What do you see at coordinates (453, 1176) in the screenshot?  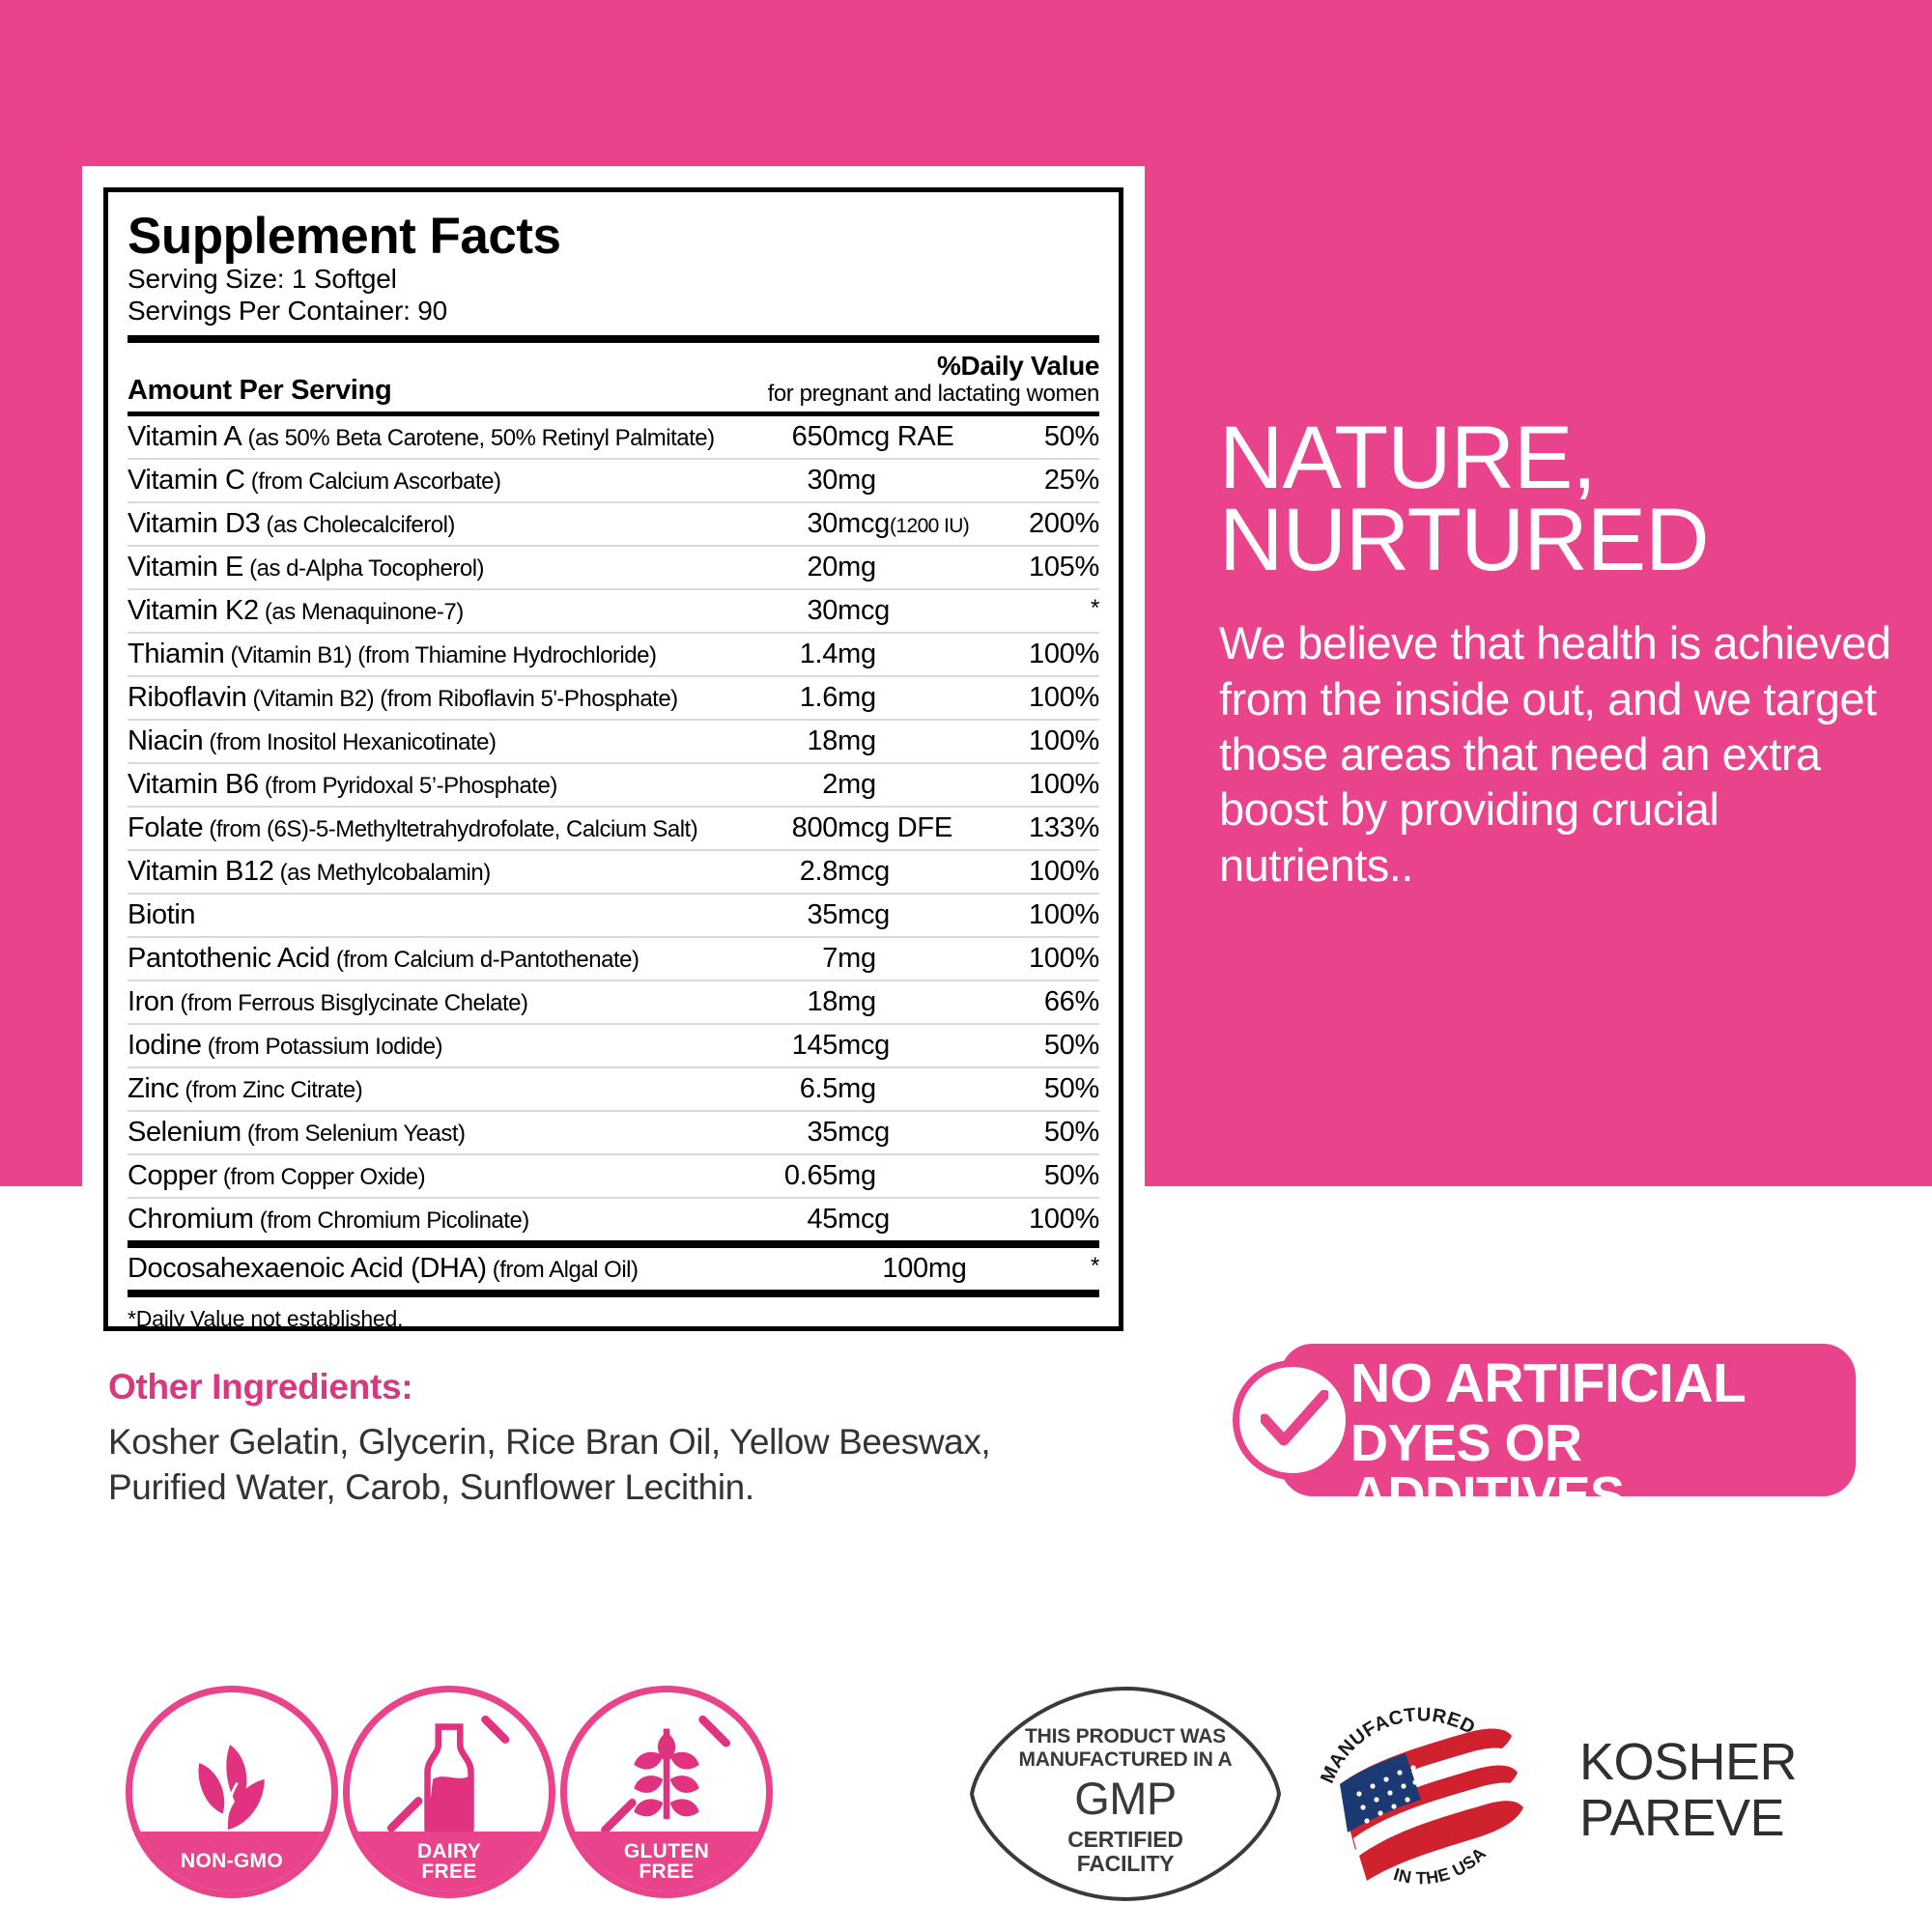 I see `nutrient-name: Copper (from Copper Oxide)` at bounding box center [453, 1176].